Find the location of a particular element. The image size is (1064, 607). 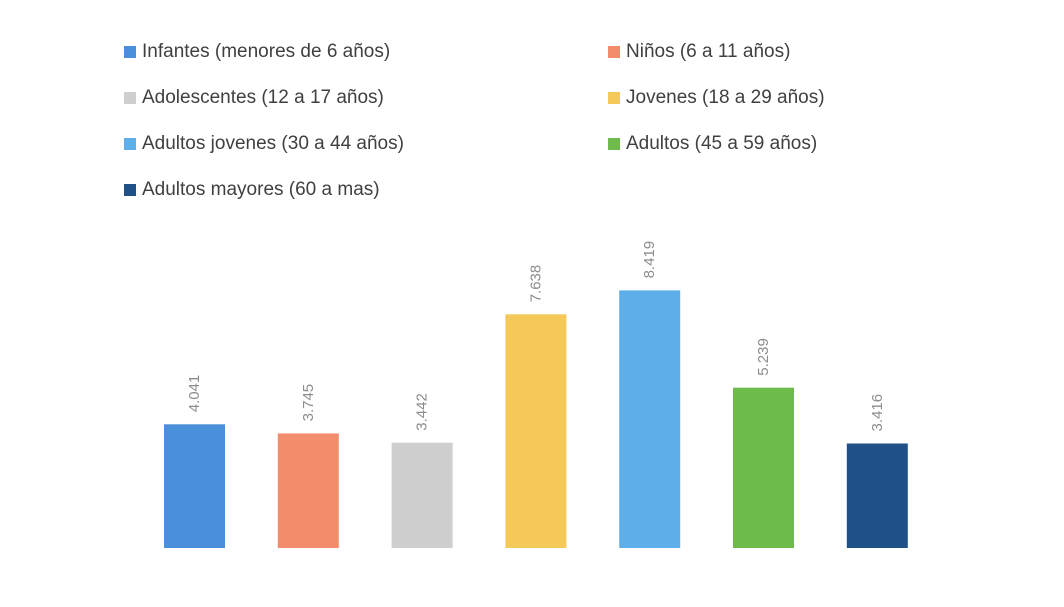

legend-item-jovenes: Jovenes (18 a 29 años) is located at coordinates (746, 98).